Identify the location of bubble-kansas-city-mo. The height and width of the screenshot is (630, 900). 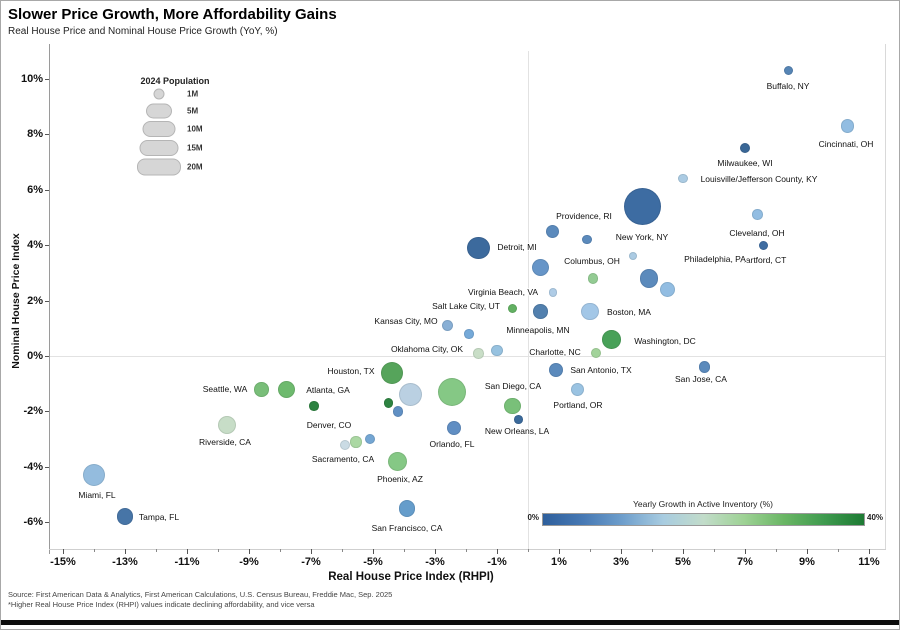
(447, 325).